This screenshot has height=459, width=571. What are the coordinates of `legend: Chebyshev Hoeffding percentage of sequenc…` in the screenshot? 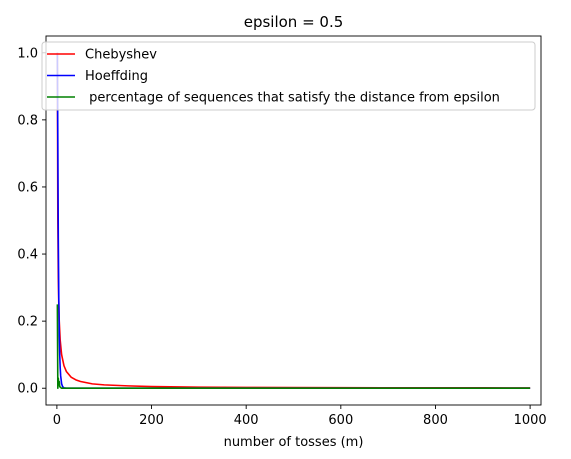 It's located at (288, 76).